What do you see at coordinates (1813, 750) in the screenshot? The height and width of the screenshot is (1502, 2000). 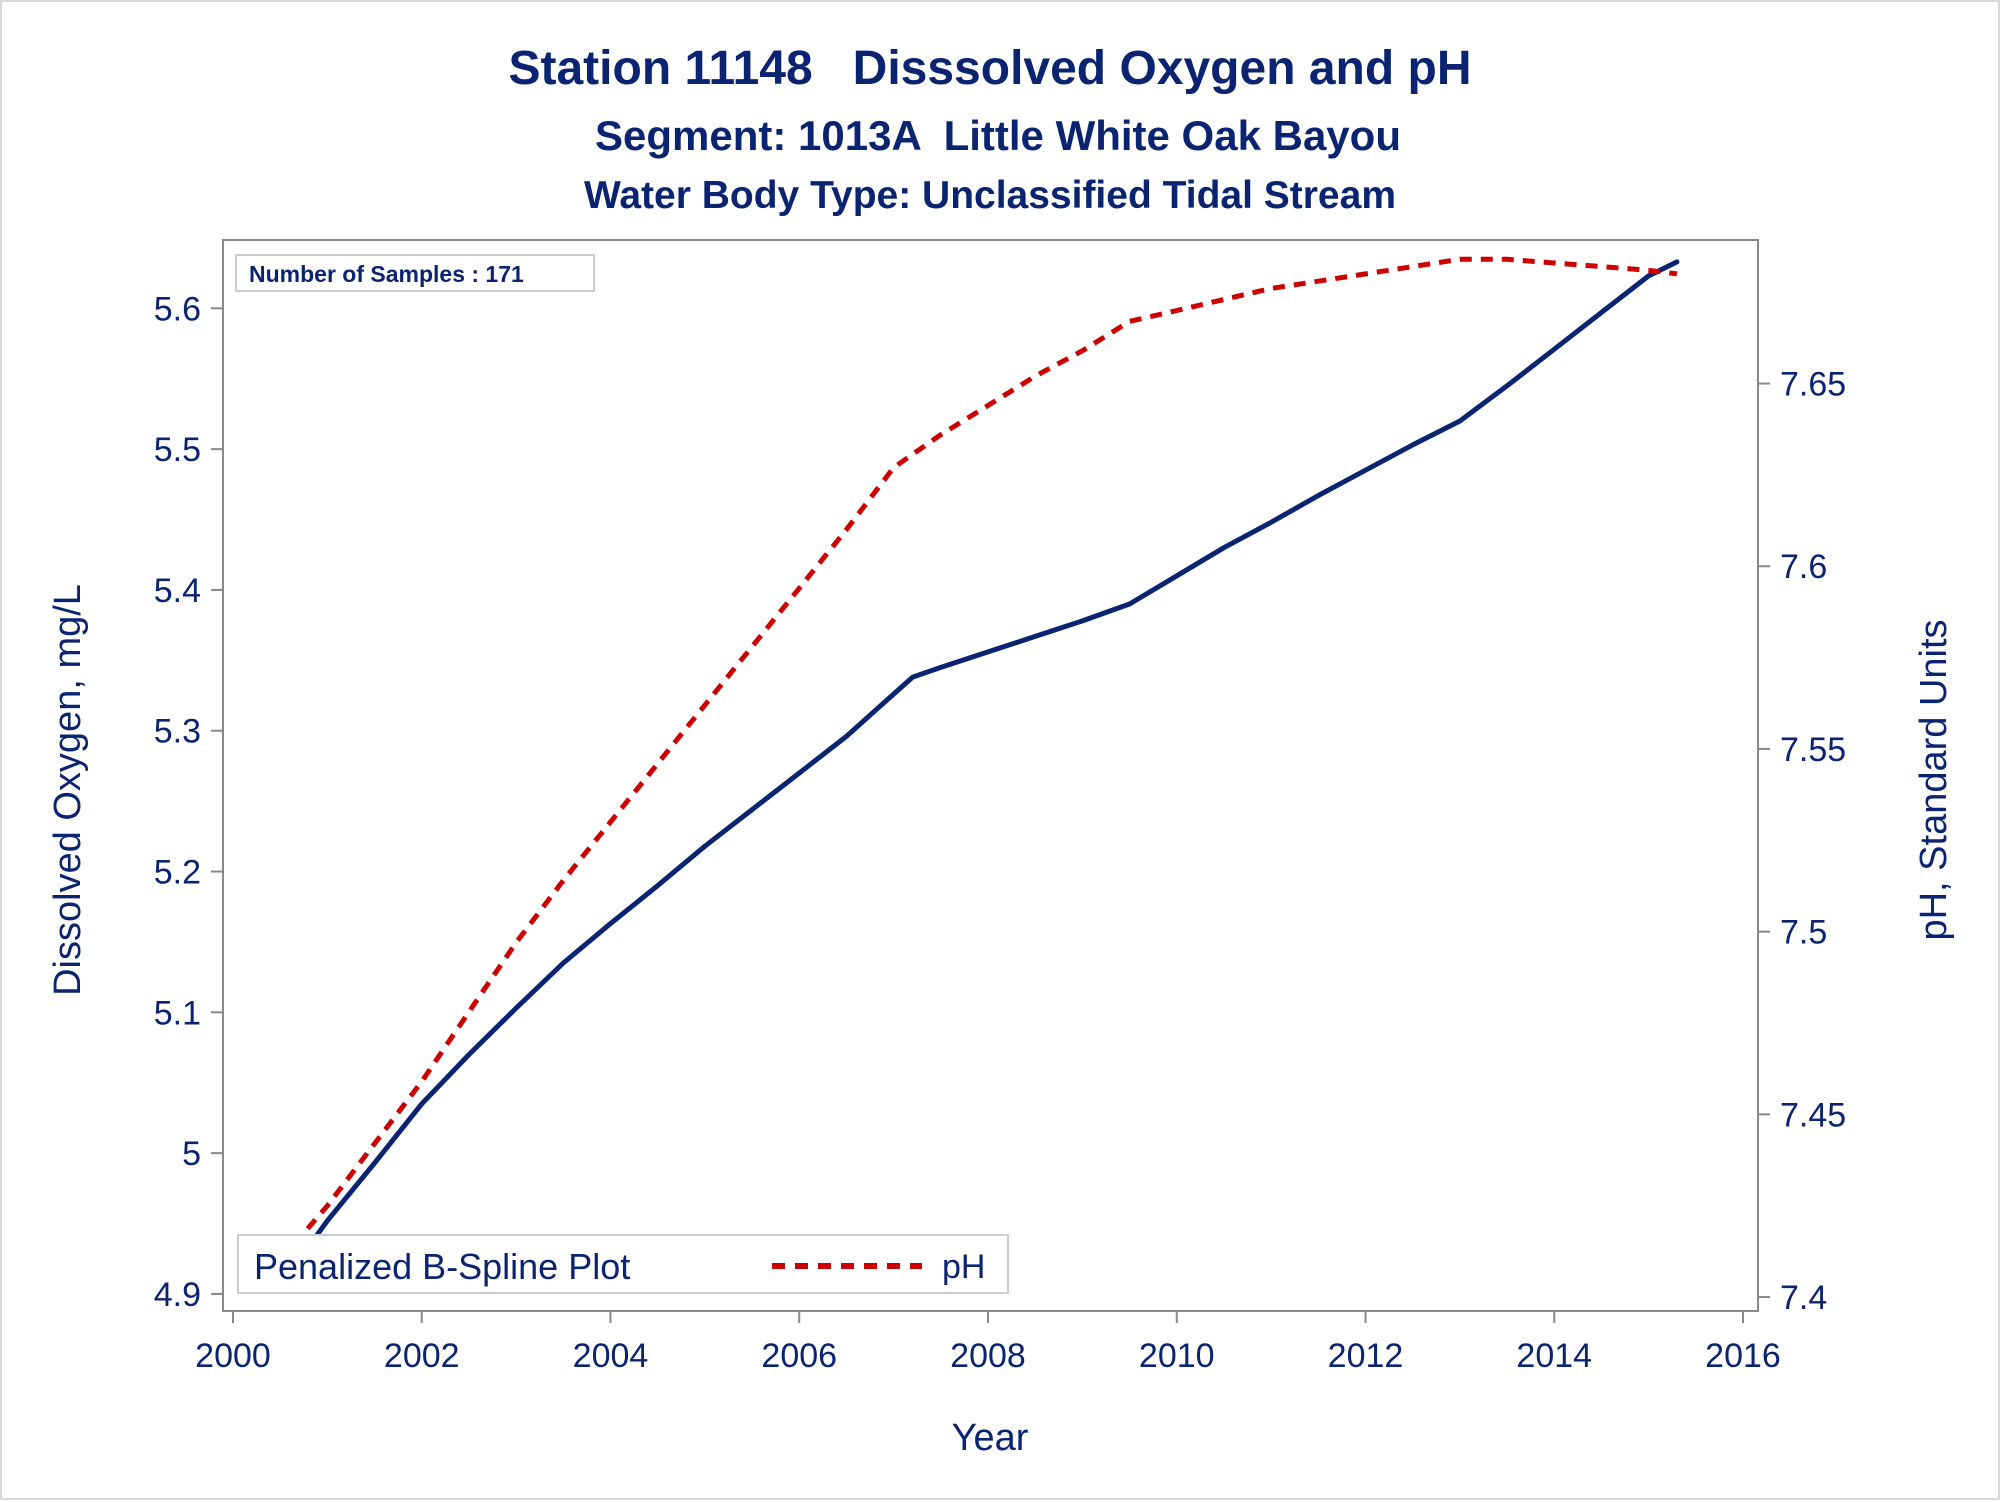 I see `y-right-tick-label: 7.55` at bounding box center [1813, 750].